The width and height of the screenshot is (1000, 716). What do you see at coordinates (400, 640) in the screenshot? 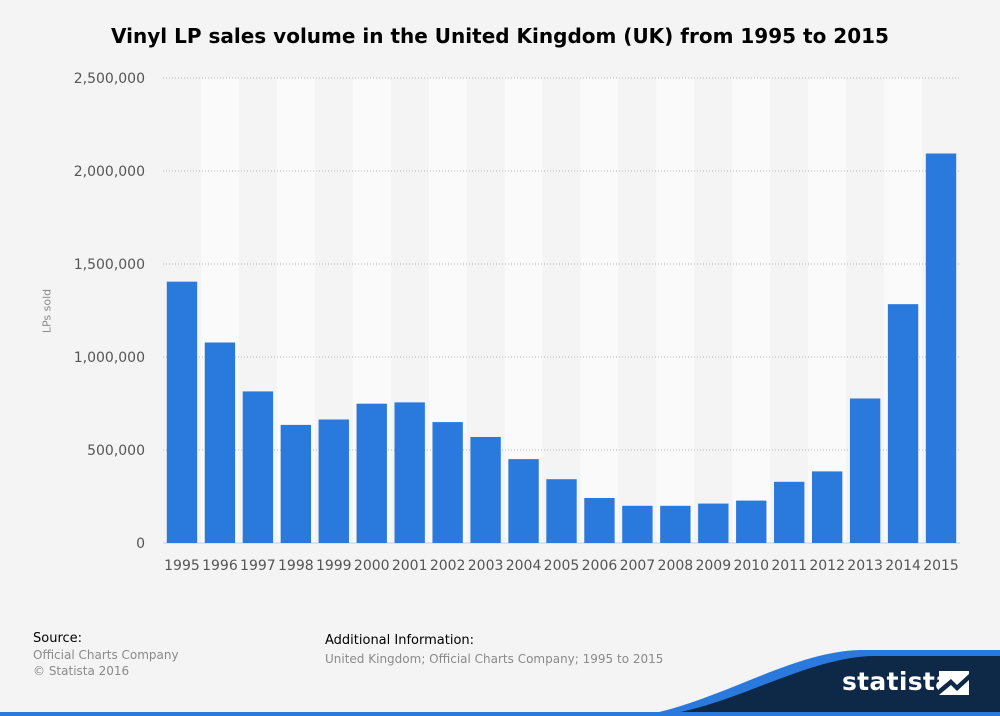
I see `additional-info-heading: Additional Information:` at bounding box center [400, 640].